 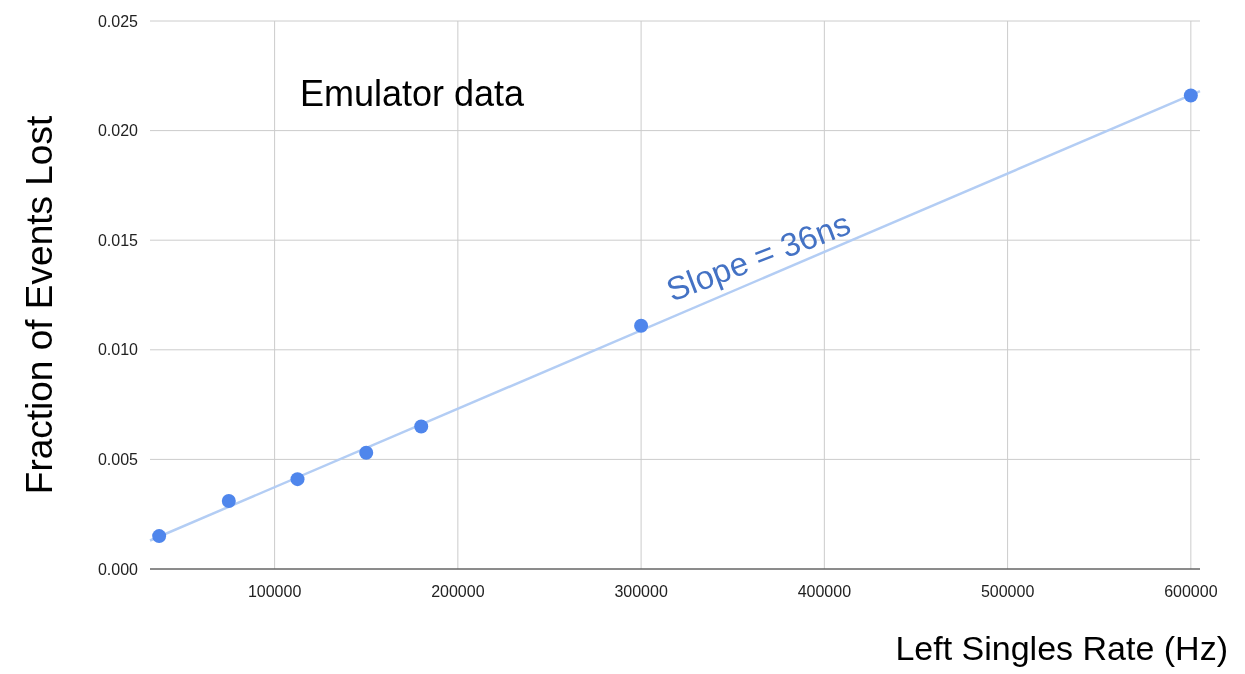 I want to click on y-tick-label: 0.000, so click(x=118, y=569).